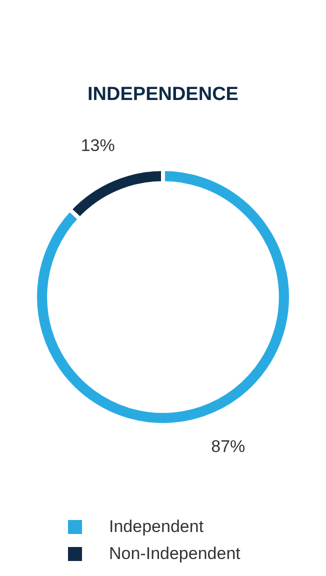  What do you see at coordinates (156, 526) in the screenshot?
I see `legend-label: Independent` at bounding box center [156, 526].